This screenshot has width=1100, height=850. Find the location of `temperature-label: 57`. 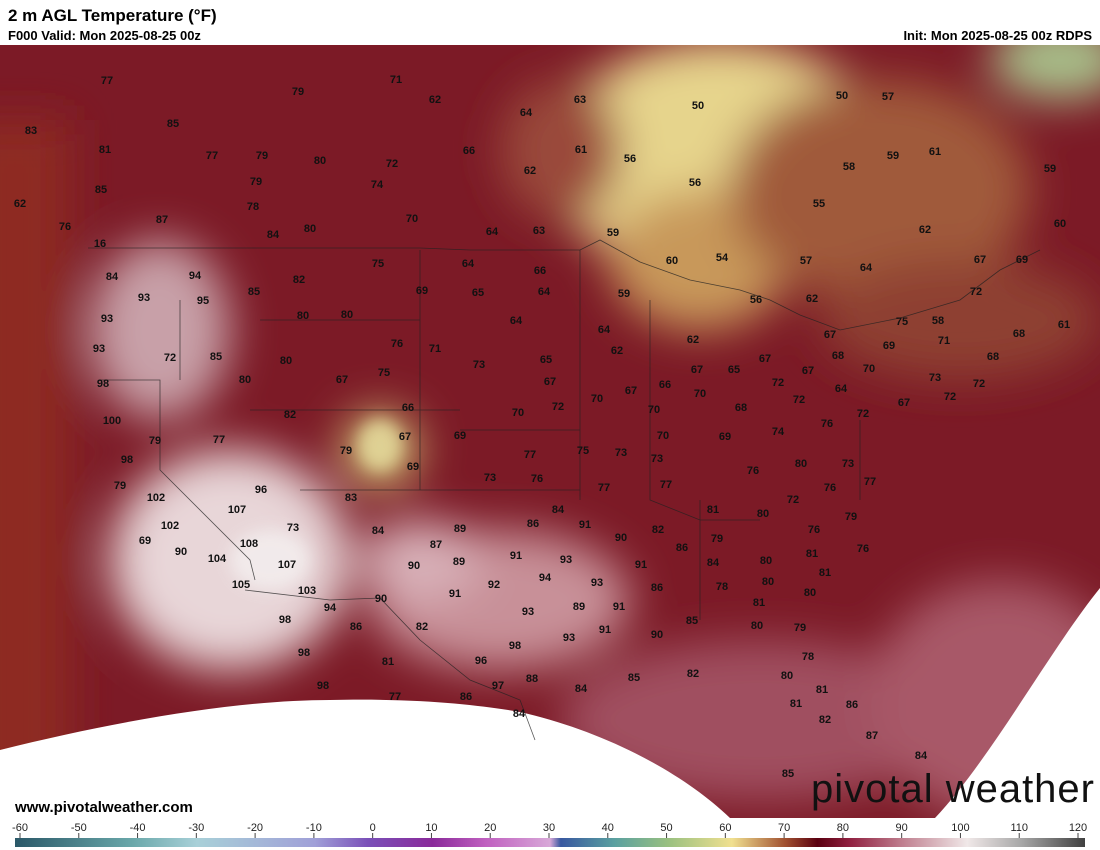

temperature-label: 57 is located at coordinates (888, 97).